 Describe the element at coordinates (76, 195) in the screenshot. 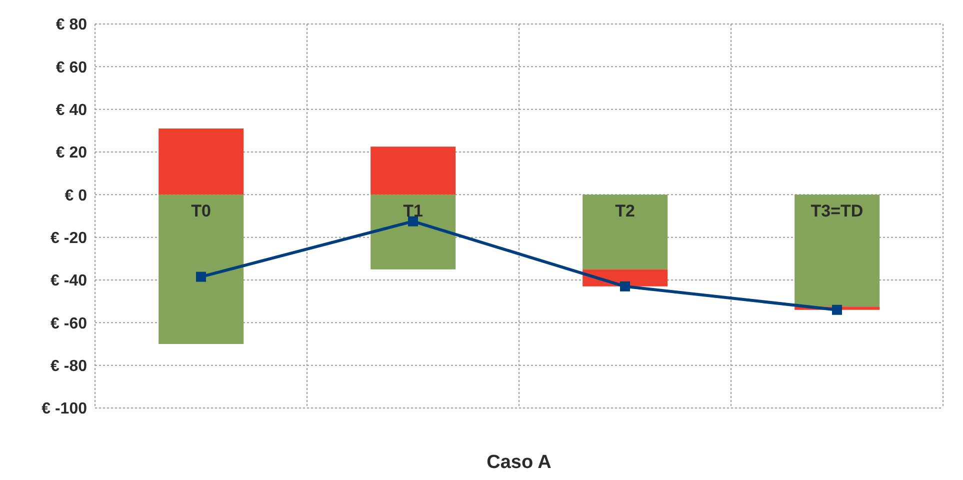

I see `y-tick-label: € 0` at that location.